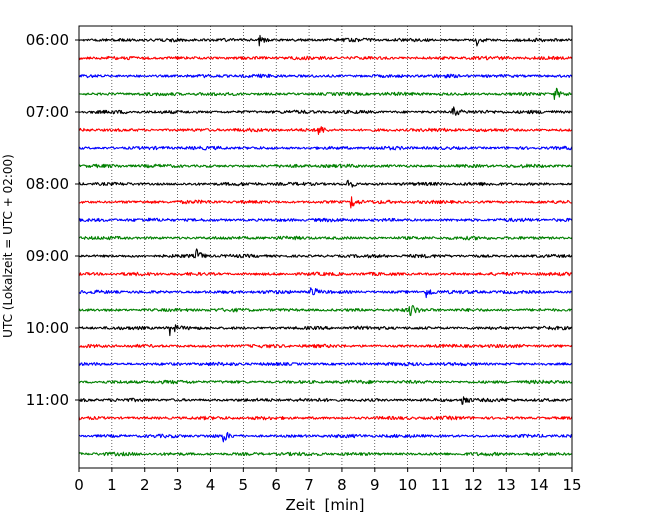 This screenshot has height=520, width=650. Describe the element at coordinates (244, 485) in the screenshot. I see `x-tick-label: 5` at that location.